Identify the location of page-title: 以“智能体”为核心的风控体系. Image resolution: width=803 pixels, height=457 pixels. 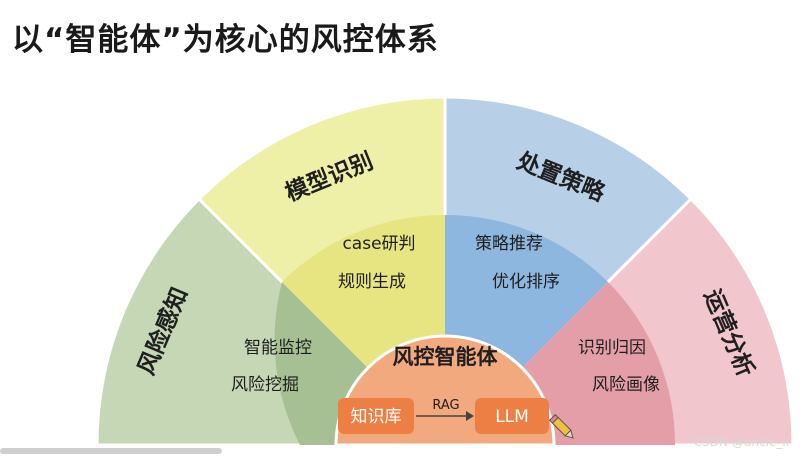
(225, 40).